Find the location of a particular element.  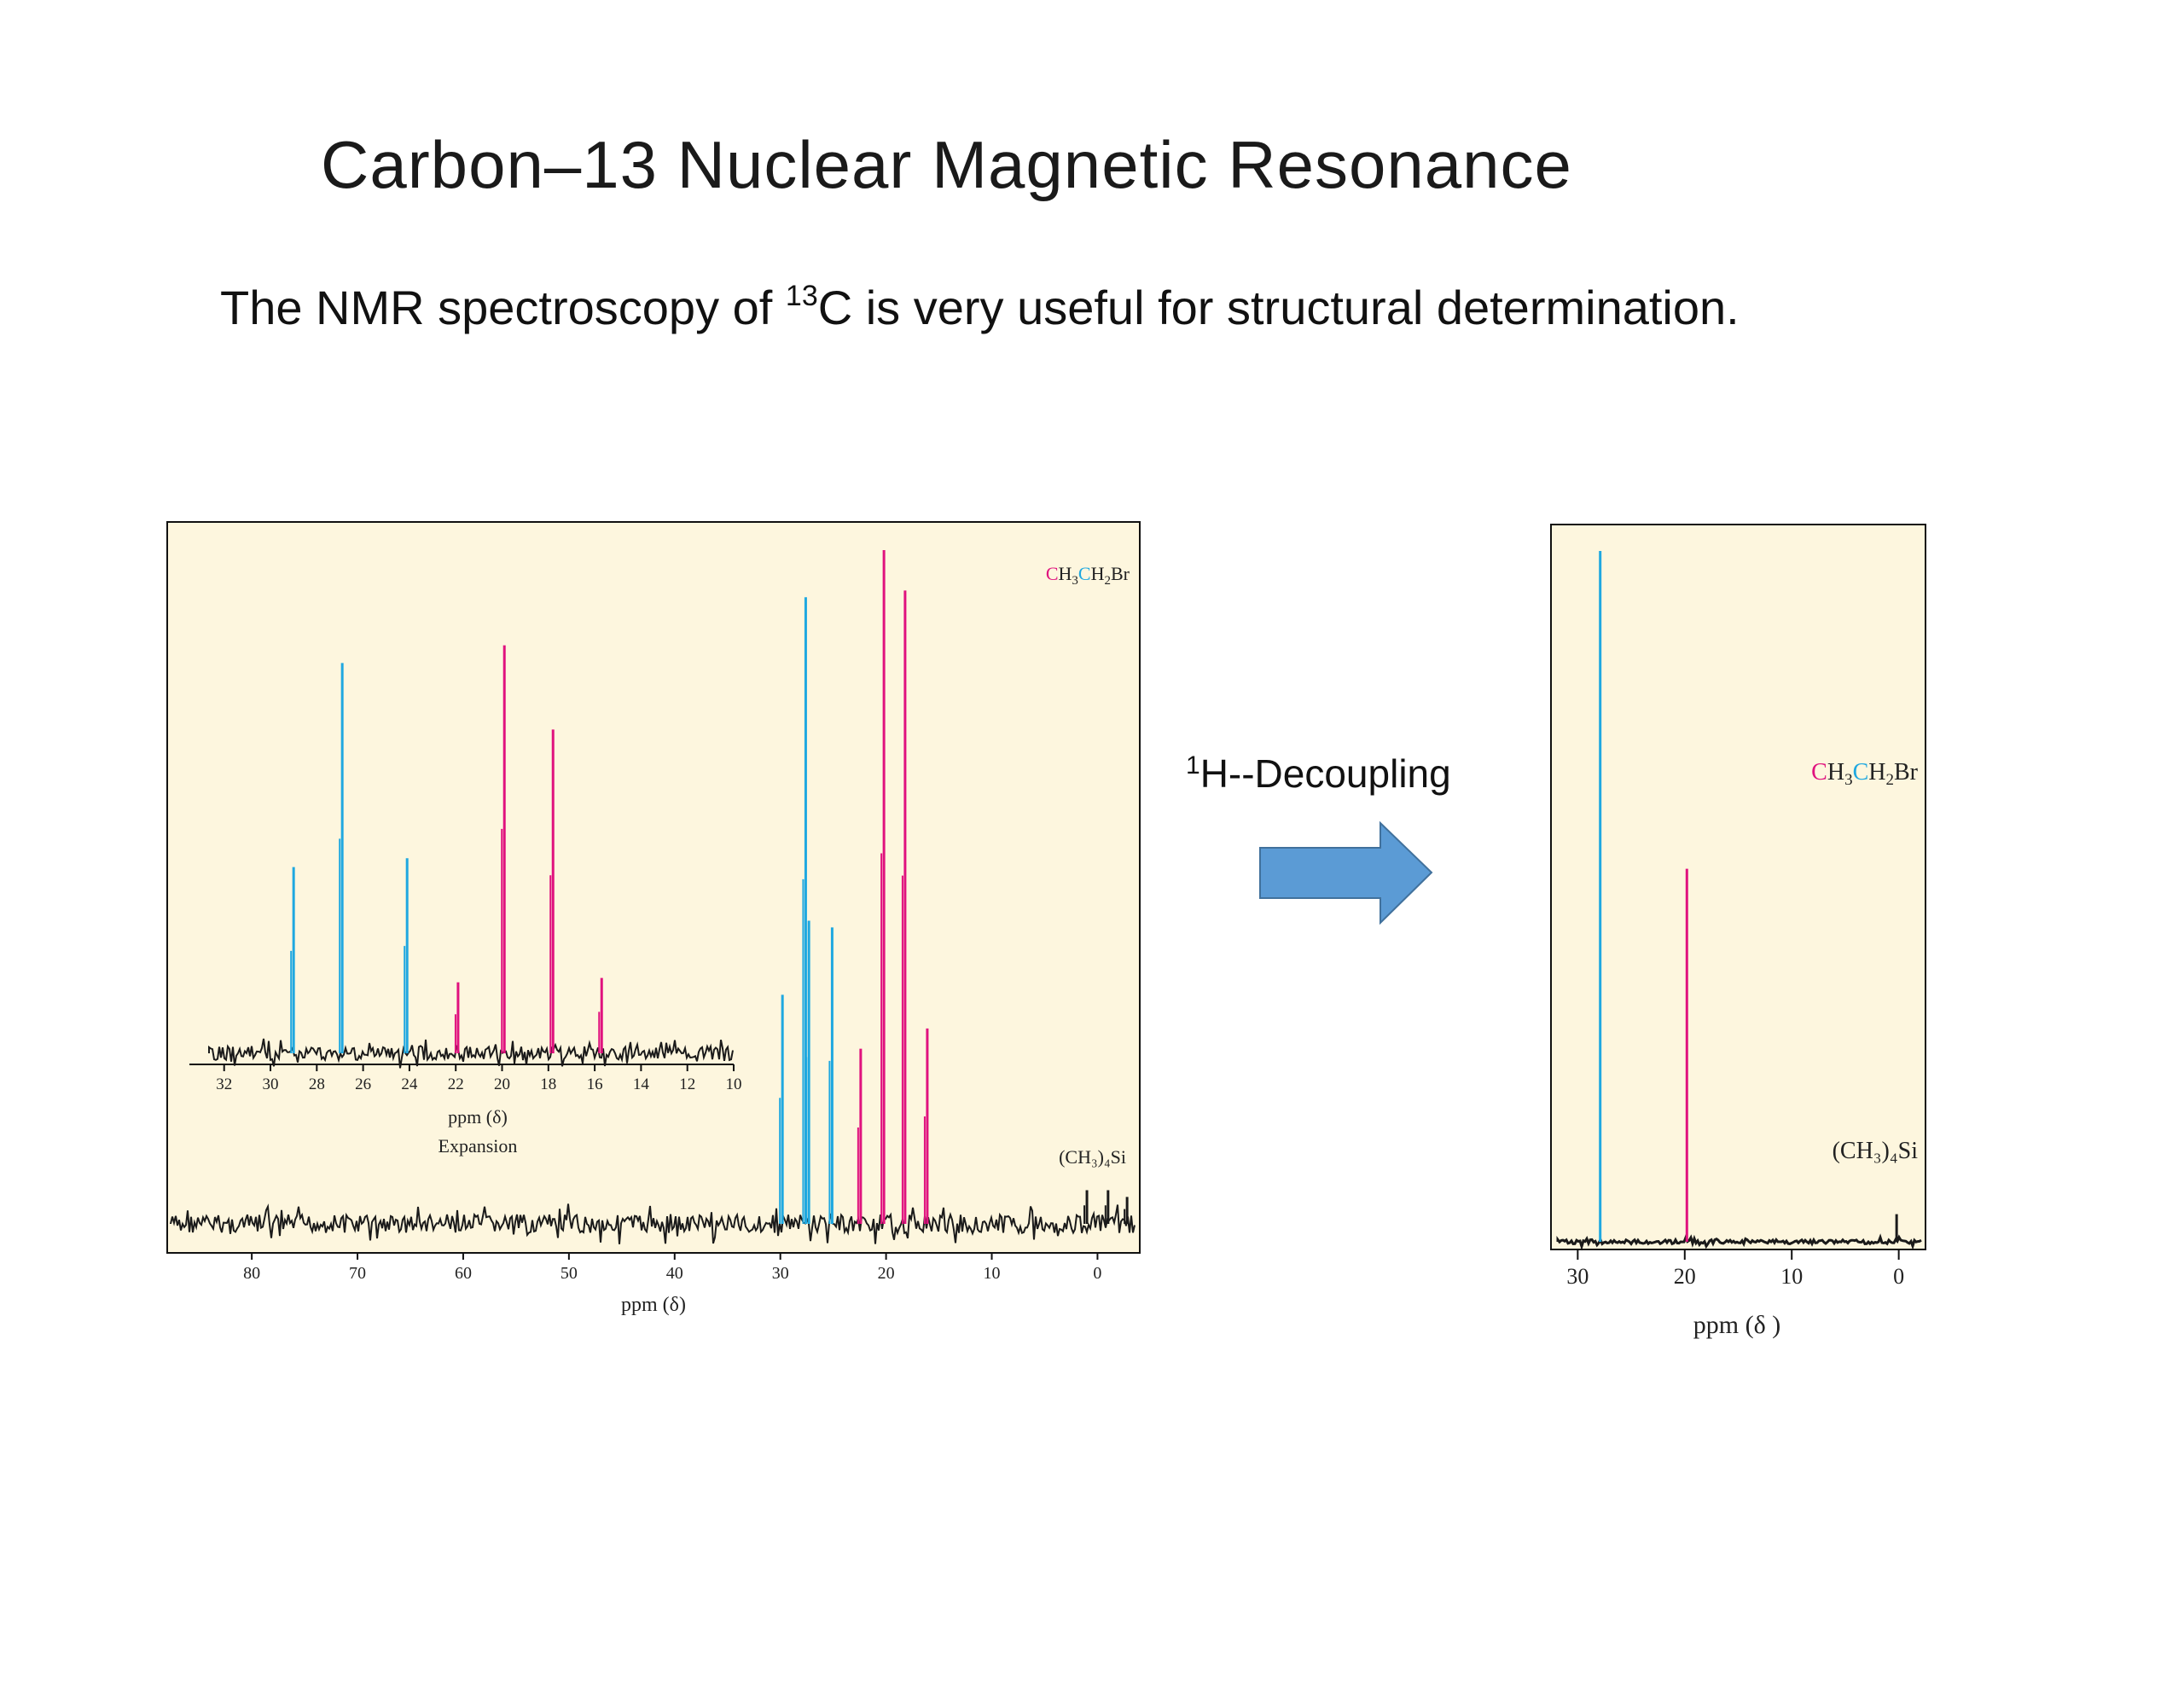

decoupled-peaks is located at coordinates (1749, 897).